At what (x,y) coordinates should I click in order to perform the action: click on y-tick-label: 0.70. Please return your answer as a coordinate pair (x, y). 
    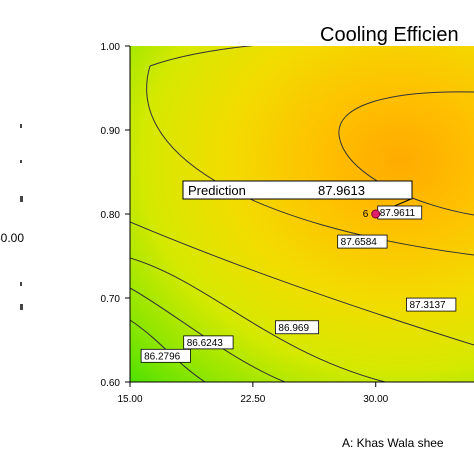
    Looking at the image, I should click on (111, 299).